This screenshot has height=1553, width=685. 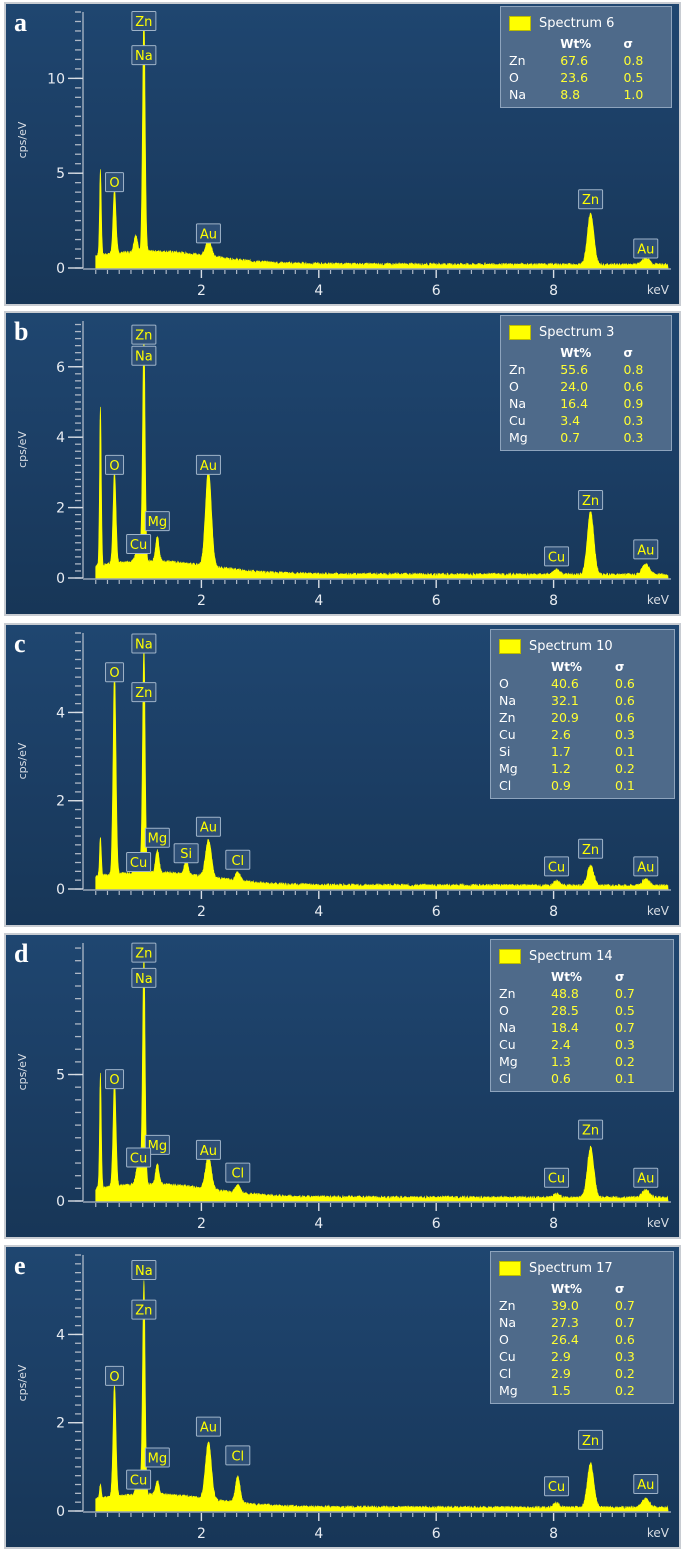 What do you see at coordinates (577, 1373) in the screenshot?
I see `legend-row: Cl 2.9 0.2` at bounding box center [577, 1373].